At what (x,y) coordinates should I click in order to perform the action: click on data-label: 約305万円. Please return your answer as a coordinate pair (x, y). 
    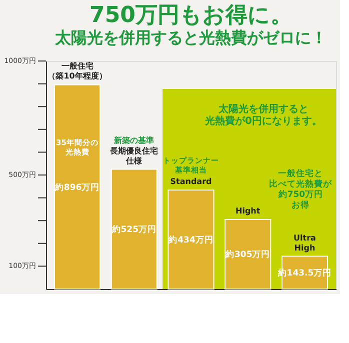
    Looking at the image, I should click on (247, 254).